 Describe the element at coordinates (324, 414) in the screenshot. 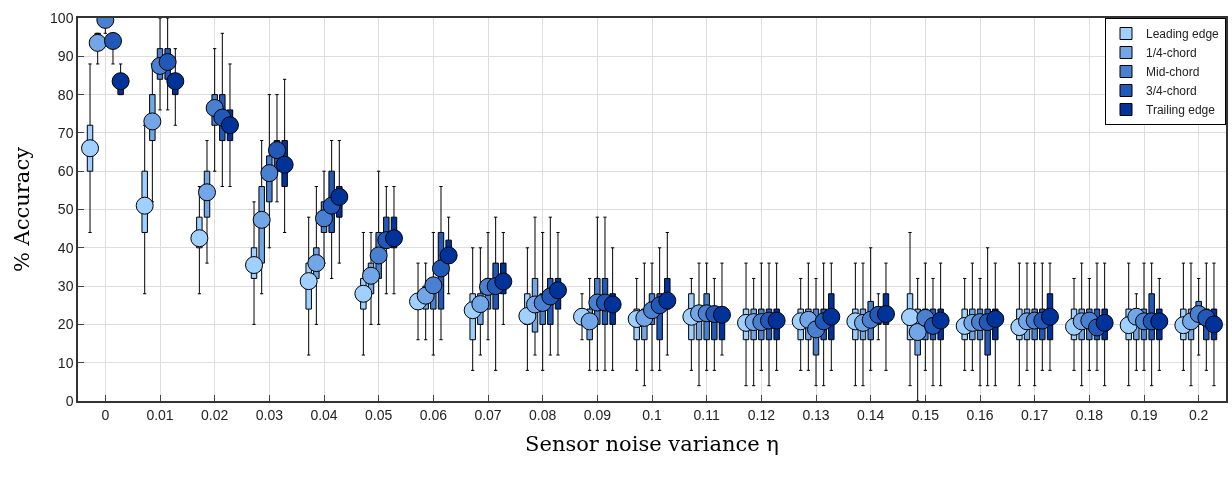

I see `x-tick-label: 0.04` at that location.